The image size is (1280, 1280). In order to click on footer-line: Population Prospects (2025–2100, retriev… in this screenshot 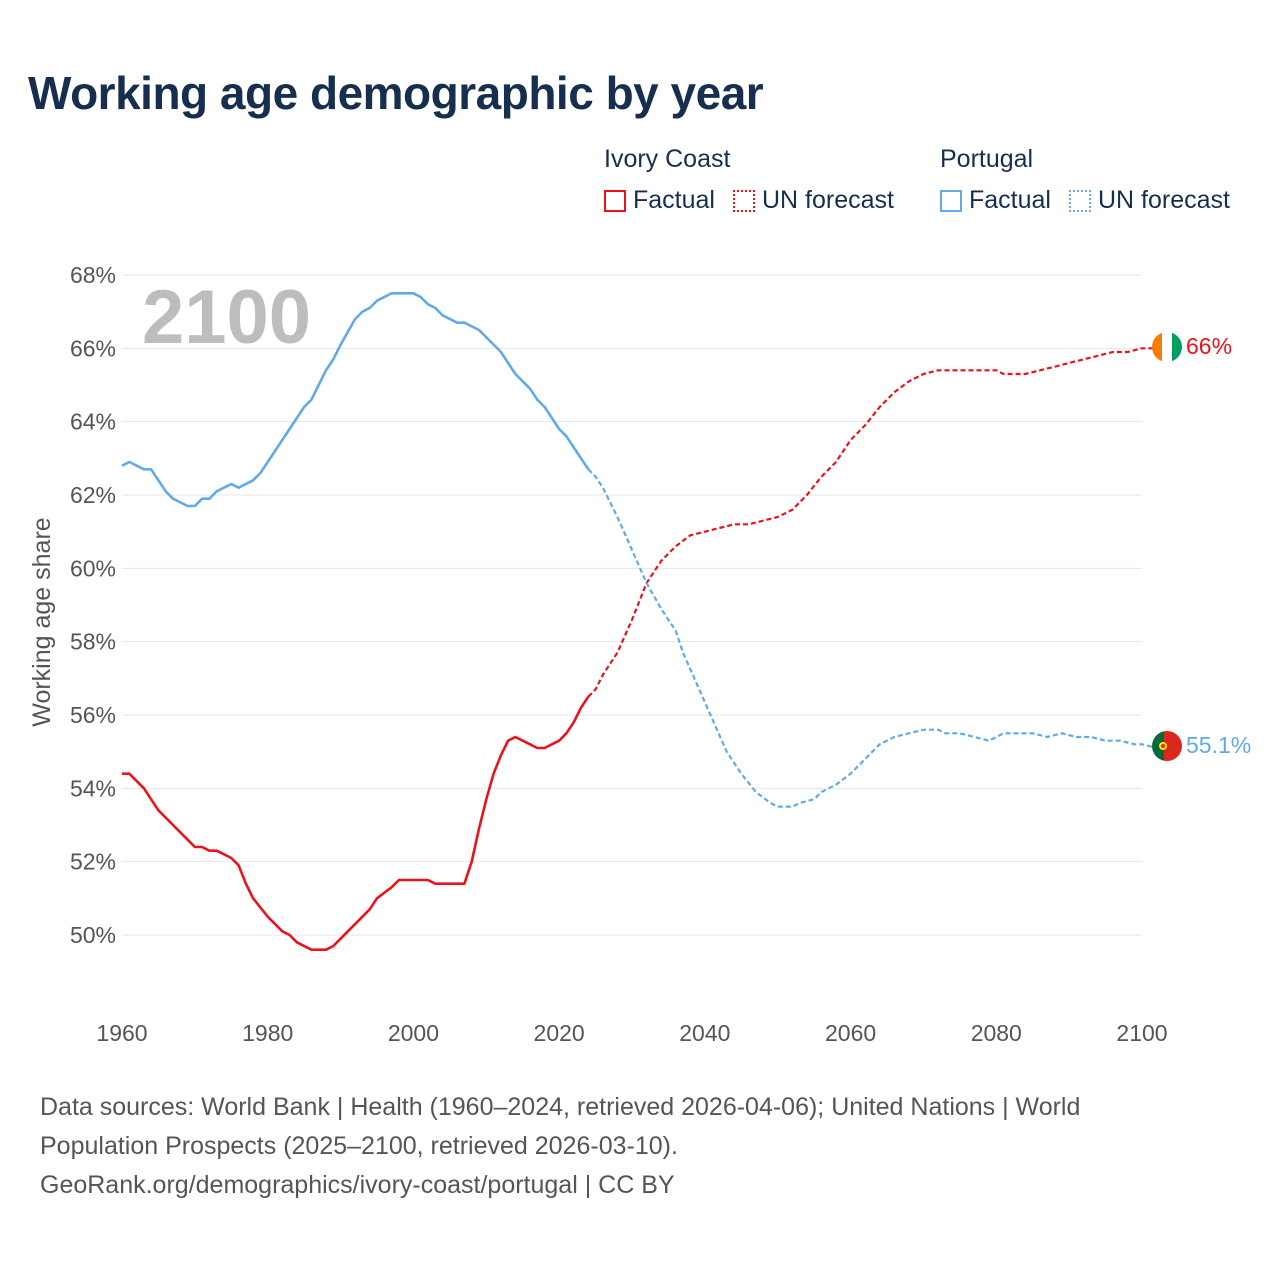, I will do `click(359, 1146)`.